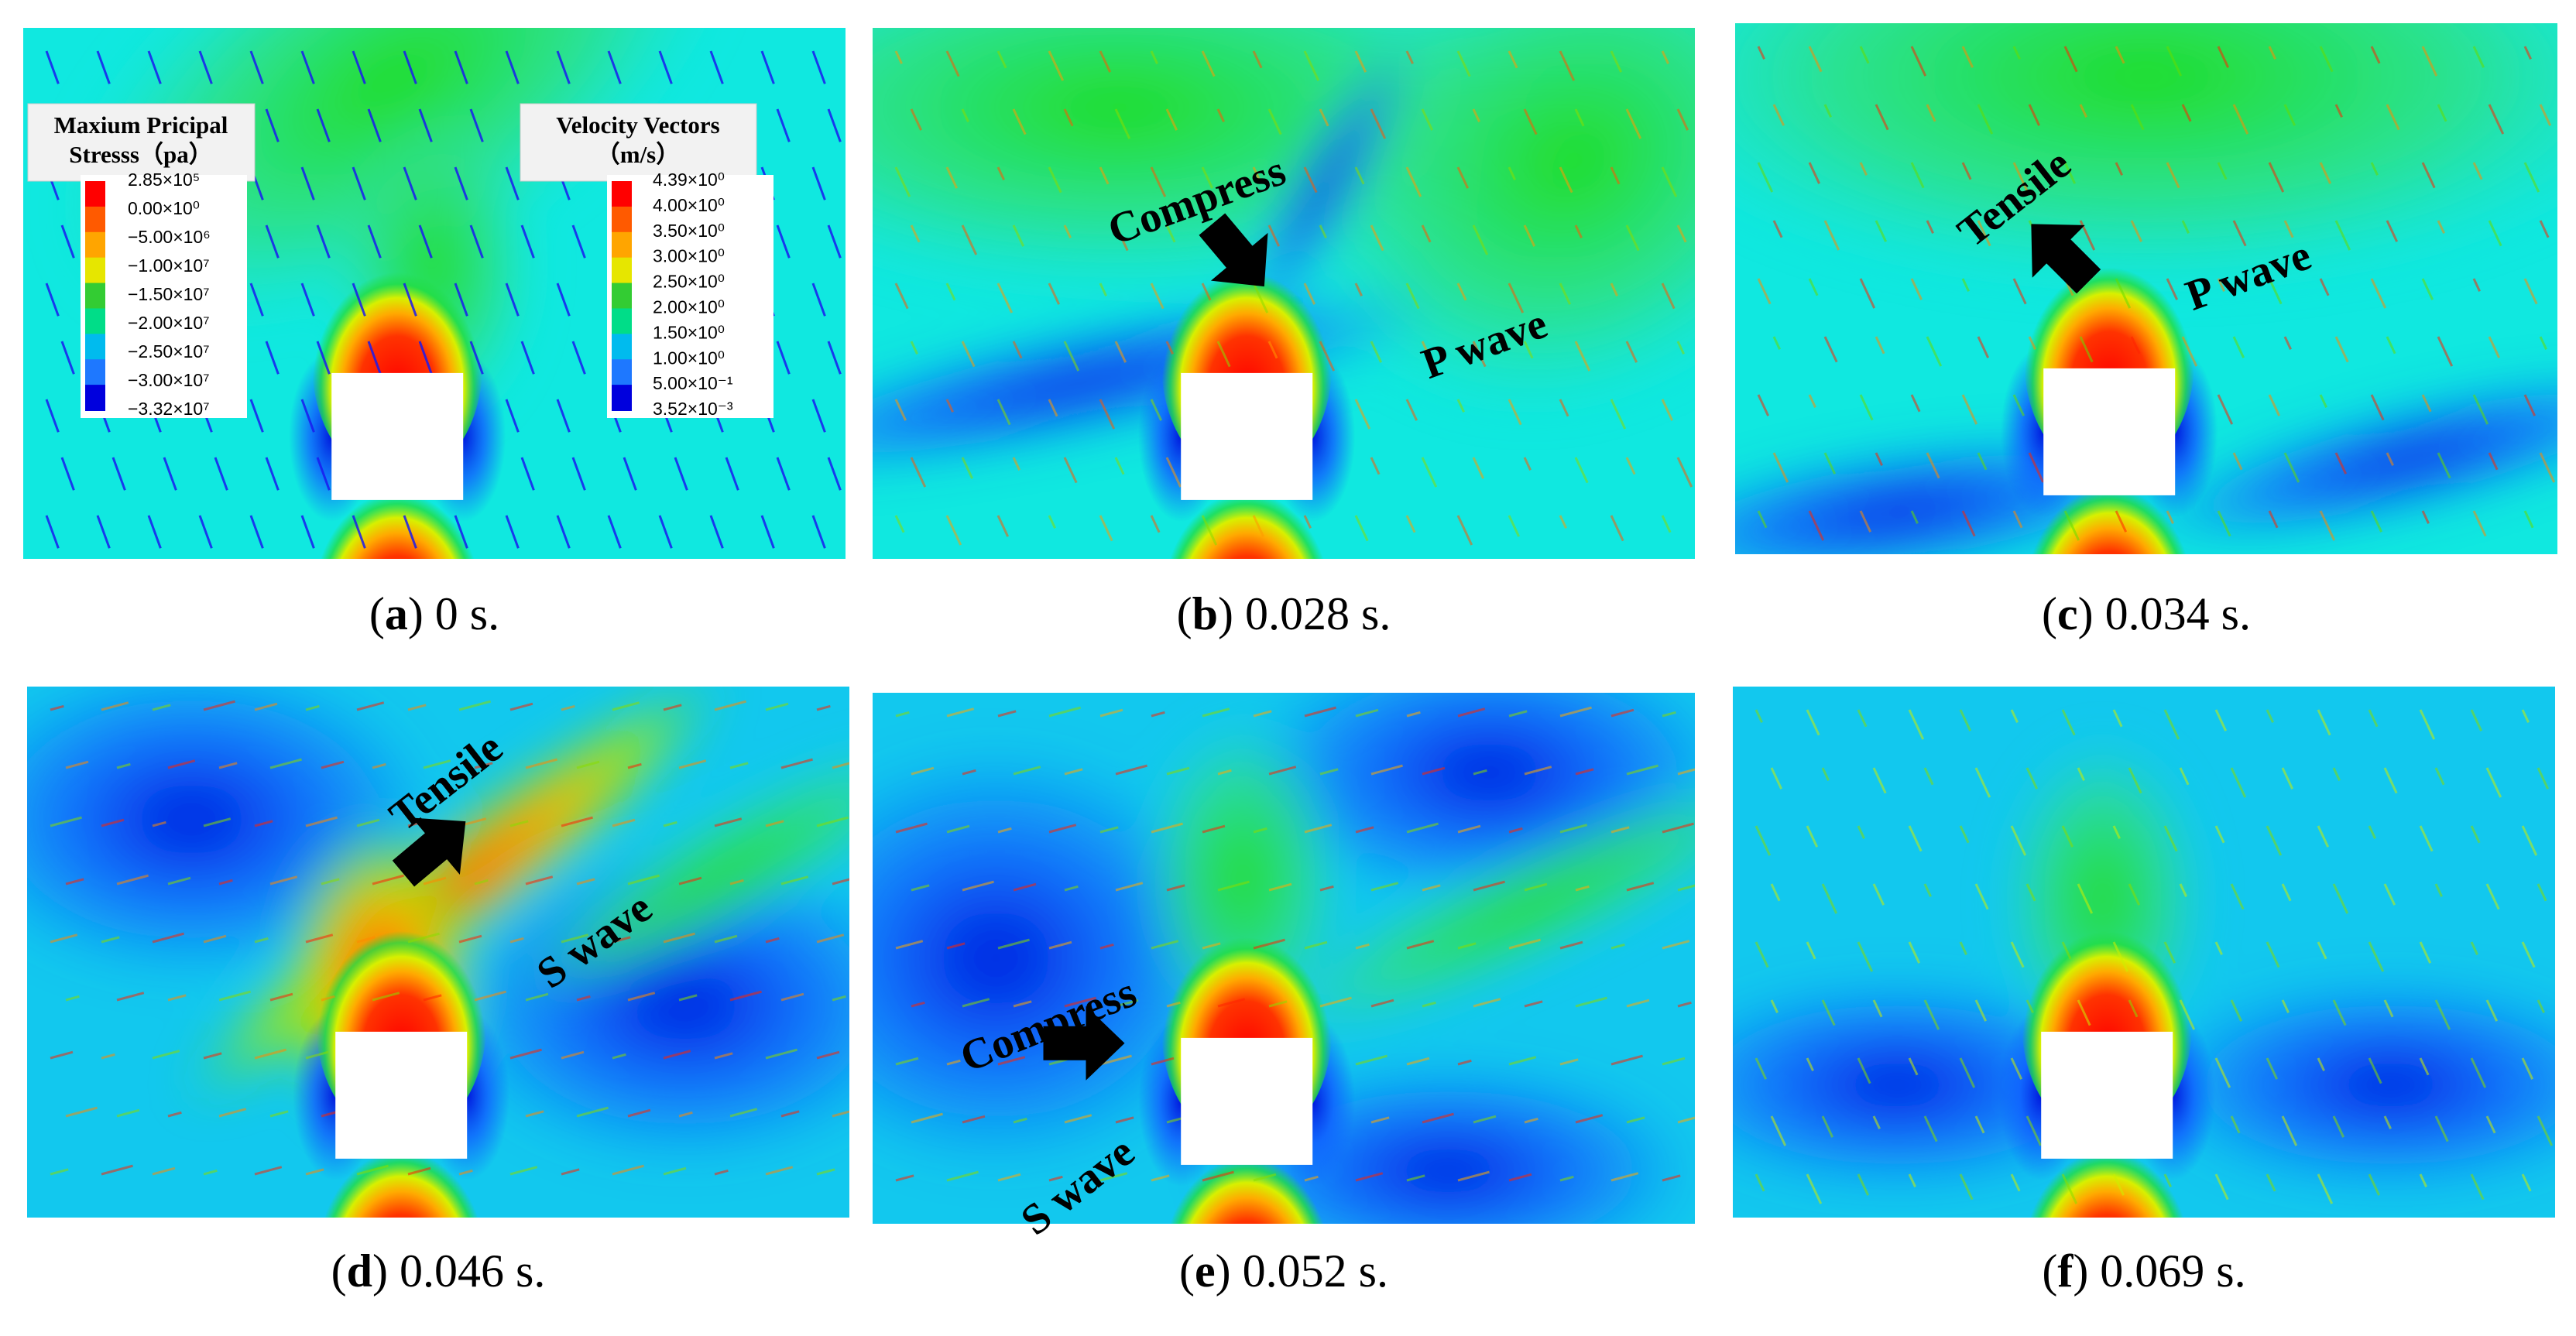 This screenshot has width=2576, height=1336. I want to click on caption-part: ) 0.028 s., so click(1304, 613).